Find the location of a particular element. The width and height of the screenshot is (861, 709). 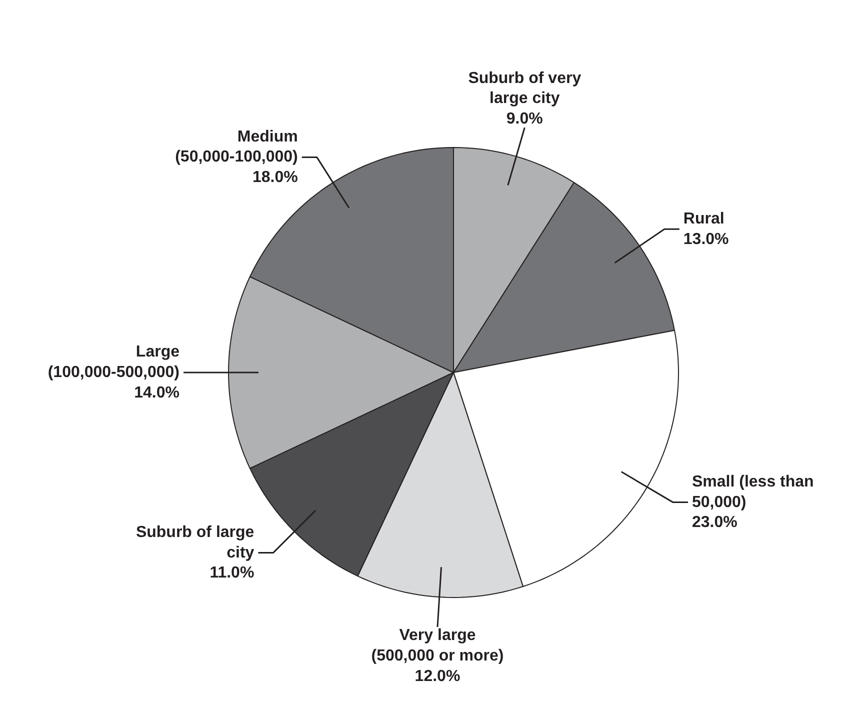

data-label: 13.0% is located at coordinates (706, 239).